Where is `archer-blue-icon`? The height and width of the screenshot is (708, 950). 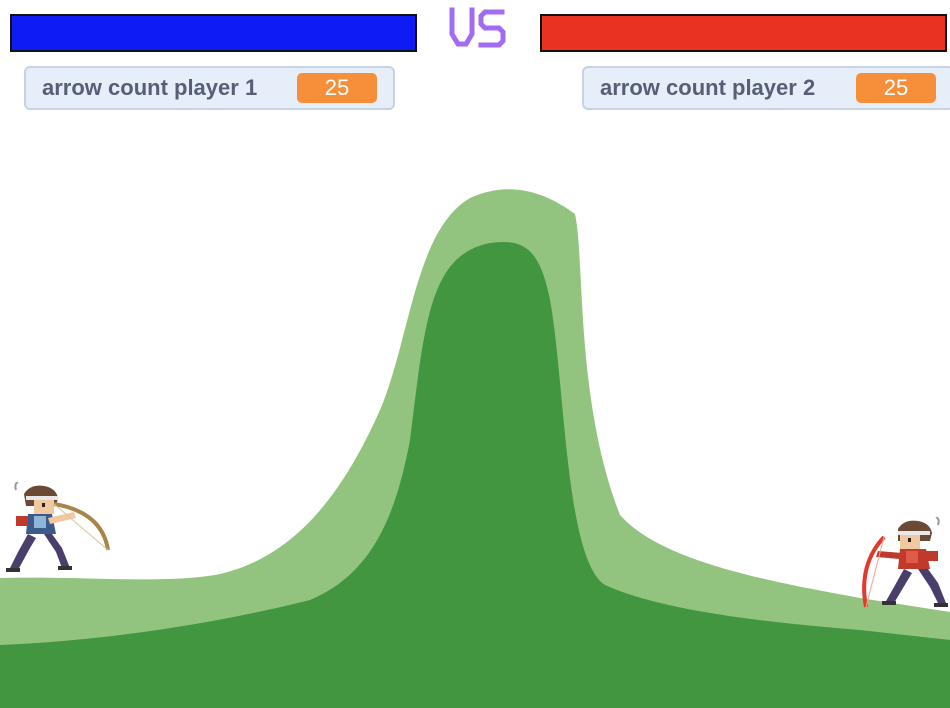 archer-blue-icon is located at coordinates (58, 527).